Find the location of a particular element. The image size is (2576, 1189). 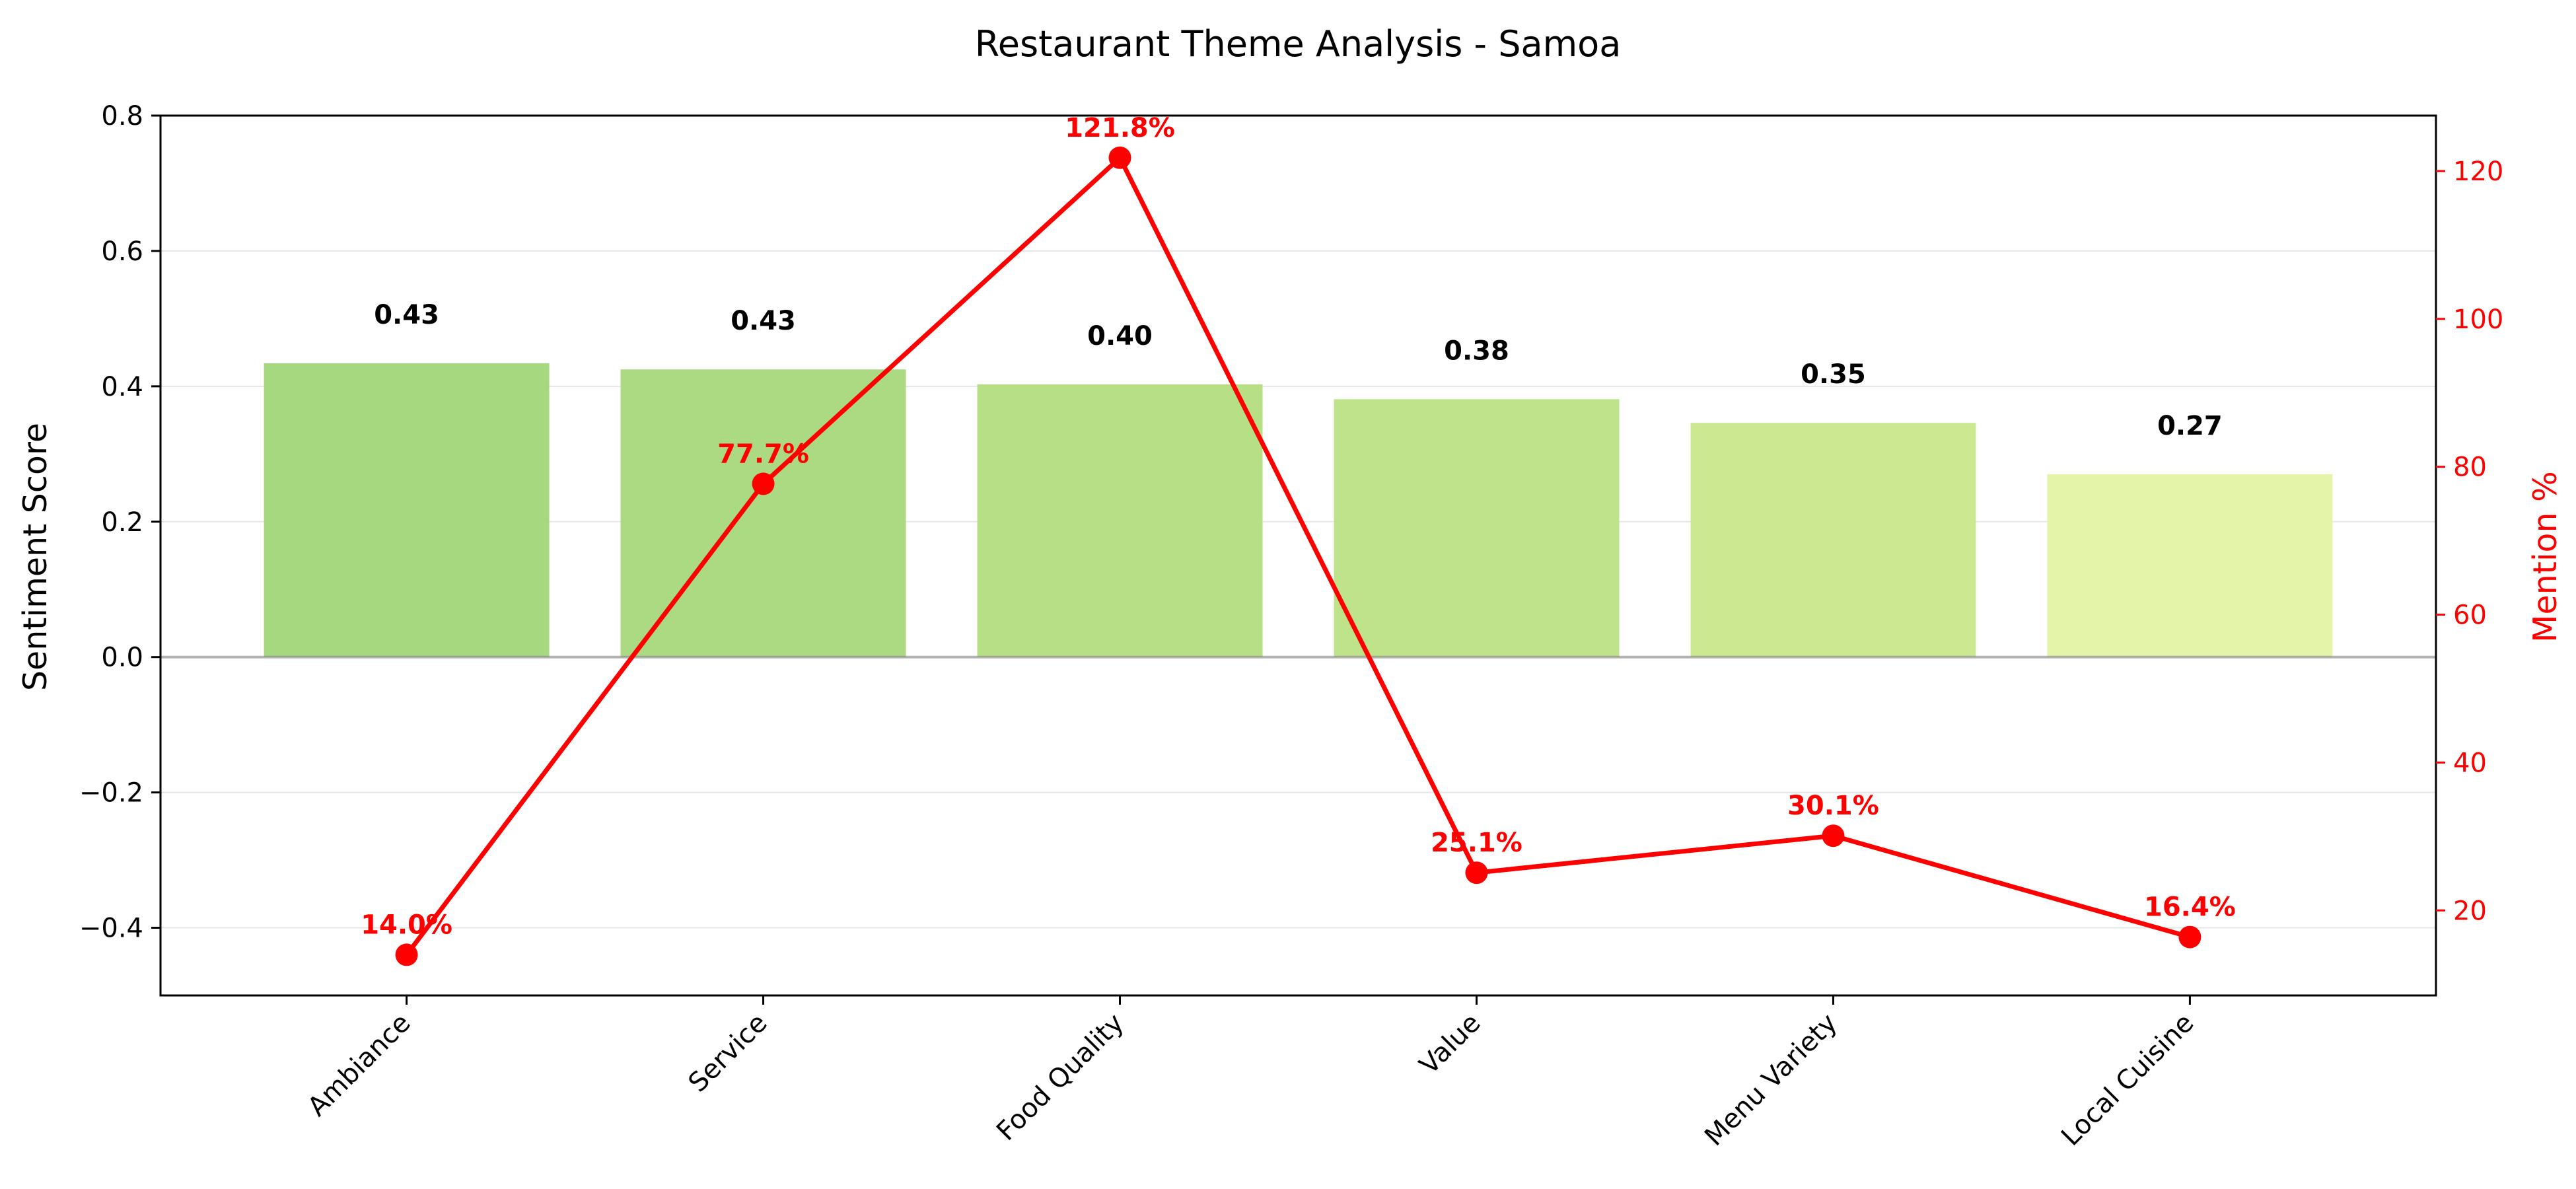

line-value-label: 30.1% is located at coordinates (1833, 806).